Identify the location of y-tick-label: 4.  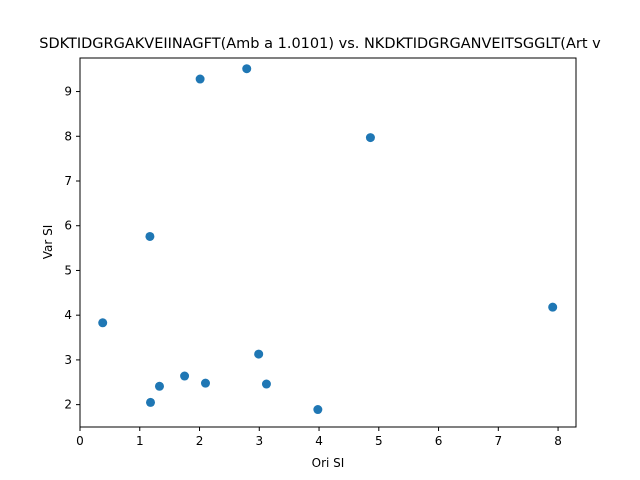
(68, 315).